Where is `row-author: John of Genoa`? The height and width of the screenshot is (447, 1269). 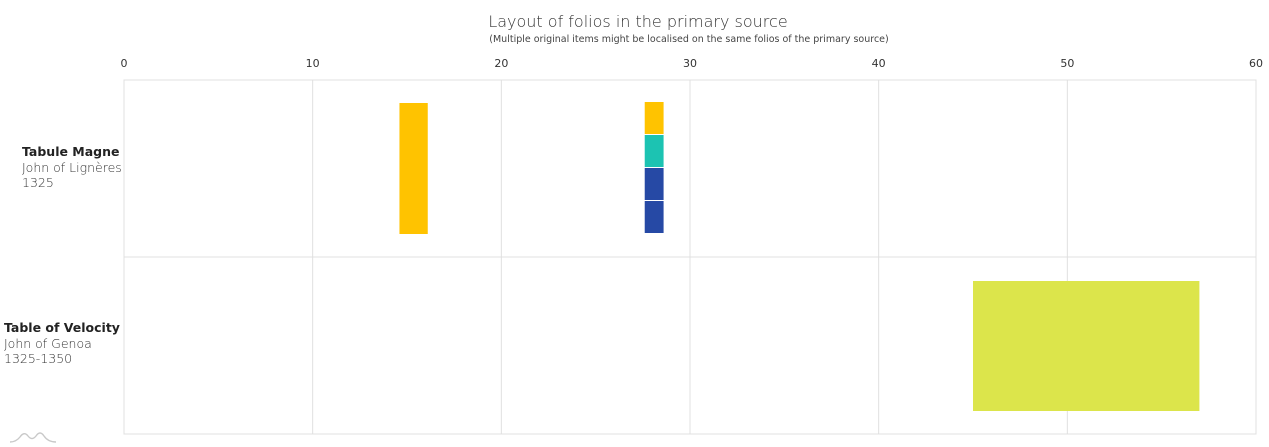
row-author: John of Genoa is located at coordinates (48, 343).